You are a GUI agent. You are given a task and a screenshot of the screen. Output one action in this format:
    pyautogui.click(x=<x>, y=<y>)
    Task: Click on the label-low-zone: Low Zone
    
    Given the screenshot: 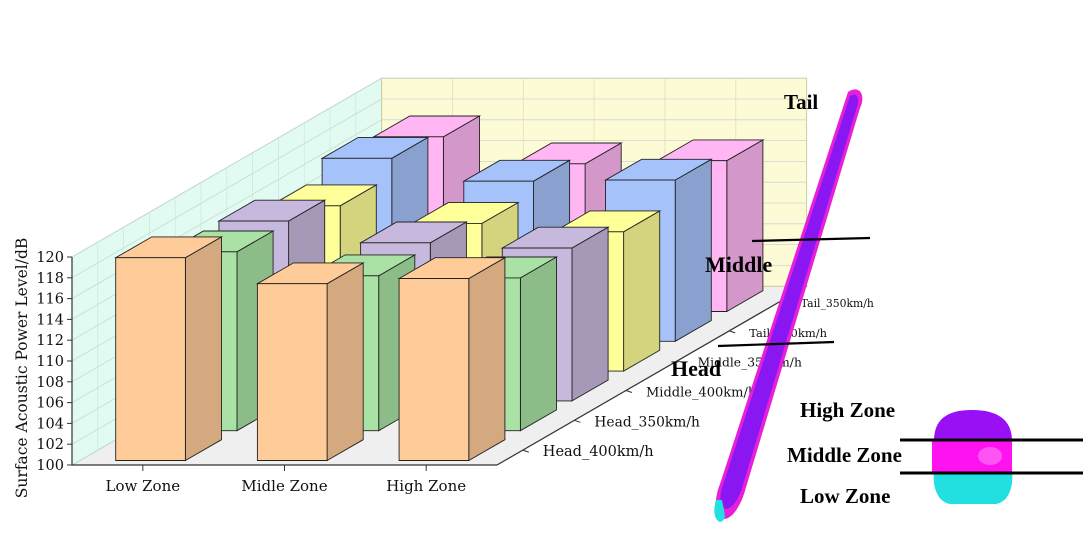 What is the action you would take?
    pyautogui.click(x=845, y=496)
    